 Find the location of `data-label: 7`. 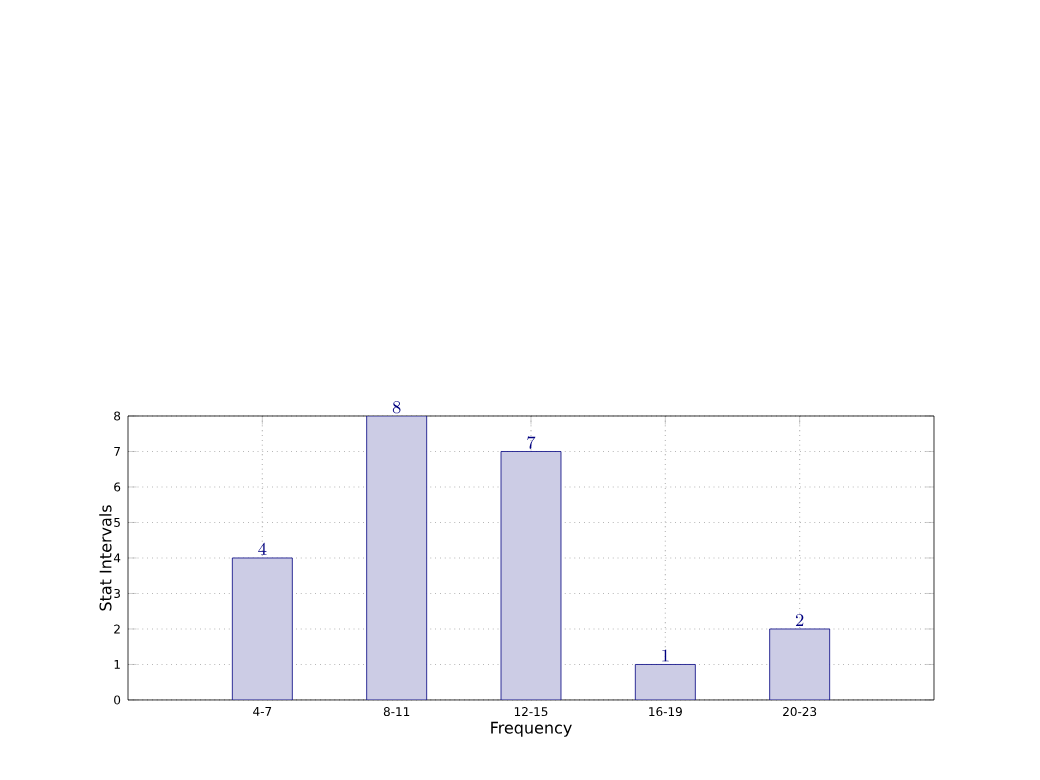

data-label: 7 is located at coordinates (531, 442).